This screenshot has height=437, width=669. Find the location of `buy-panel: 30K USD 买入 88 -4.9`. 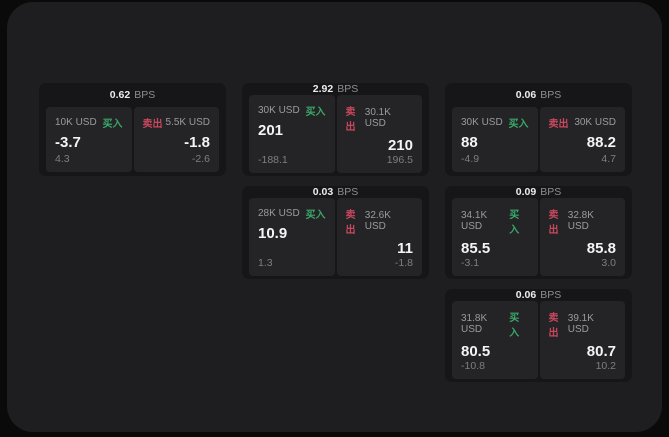

buy-panel: 30K USD 买入 88 -4.9 is located at coordinates (495, 139).